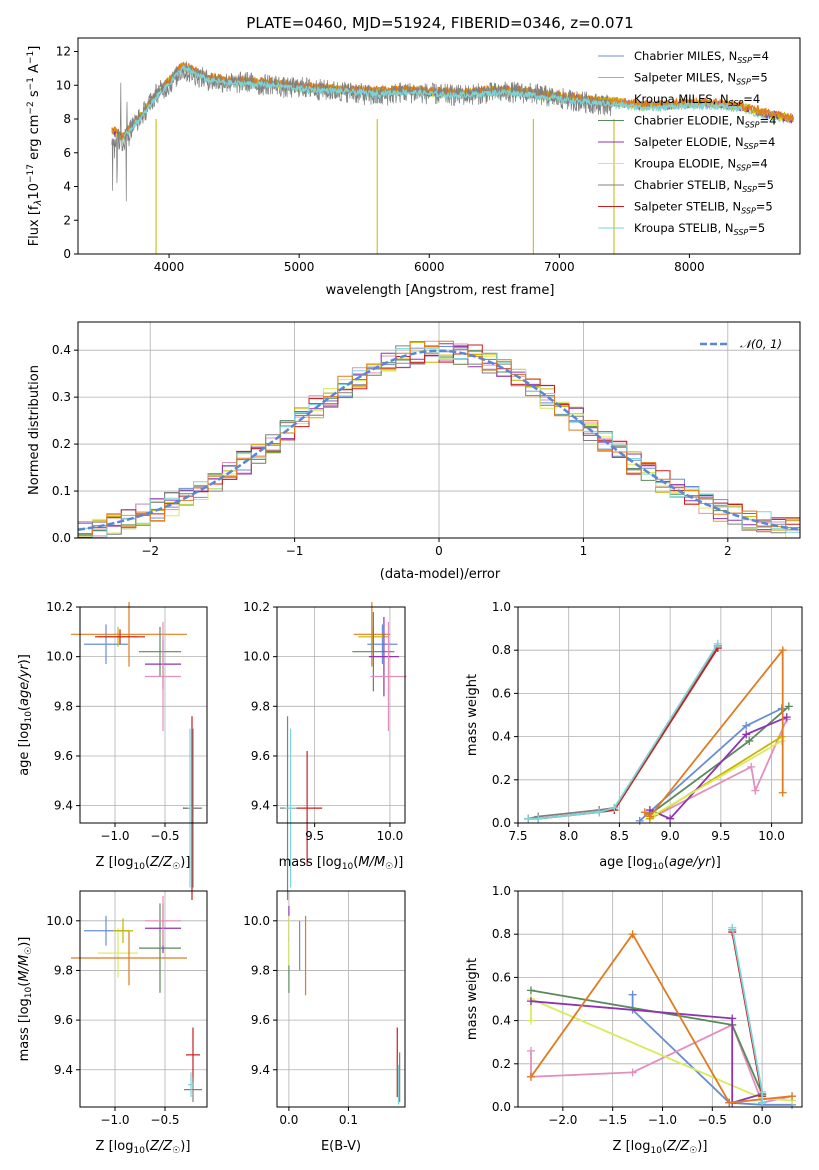 Image resolution: width=819 pixels, height=1170 pixels. What do you see at coordinates (701, 165) in the screenshot?
I see `legend-label: Kroupa ELODIE, NSSP=4` at bounding box center [701, 165].